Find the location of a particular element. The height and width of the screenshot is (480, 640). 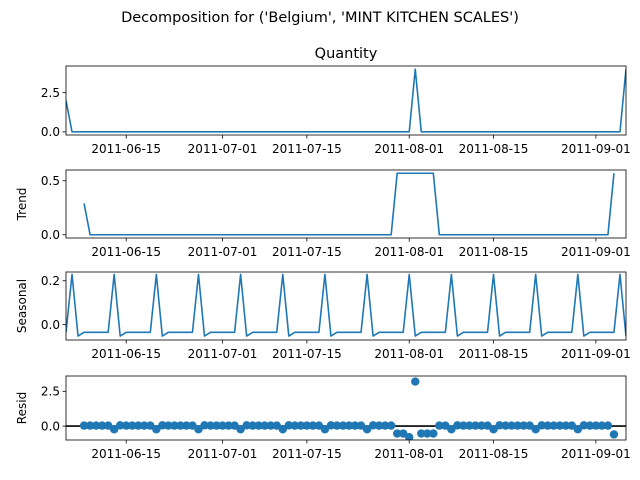

y-tick-label: 0.5 is located at coordinates (50, 181).